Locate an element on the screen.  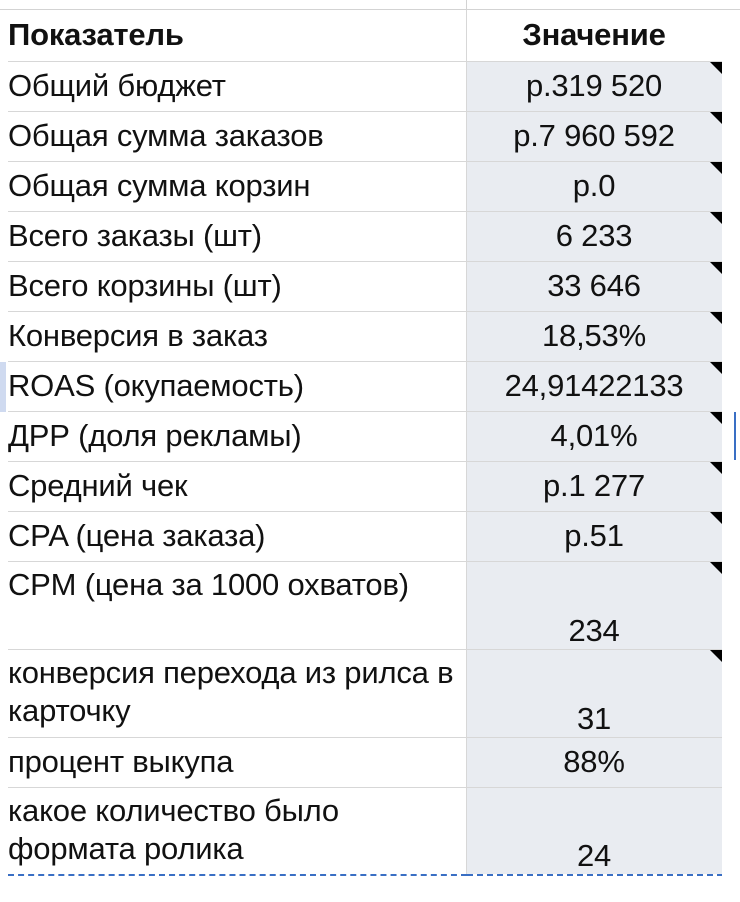
metric-value-cell: р.319 520 is located at coordinates (594, 86).